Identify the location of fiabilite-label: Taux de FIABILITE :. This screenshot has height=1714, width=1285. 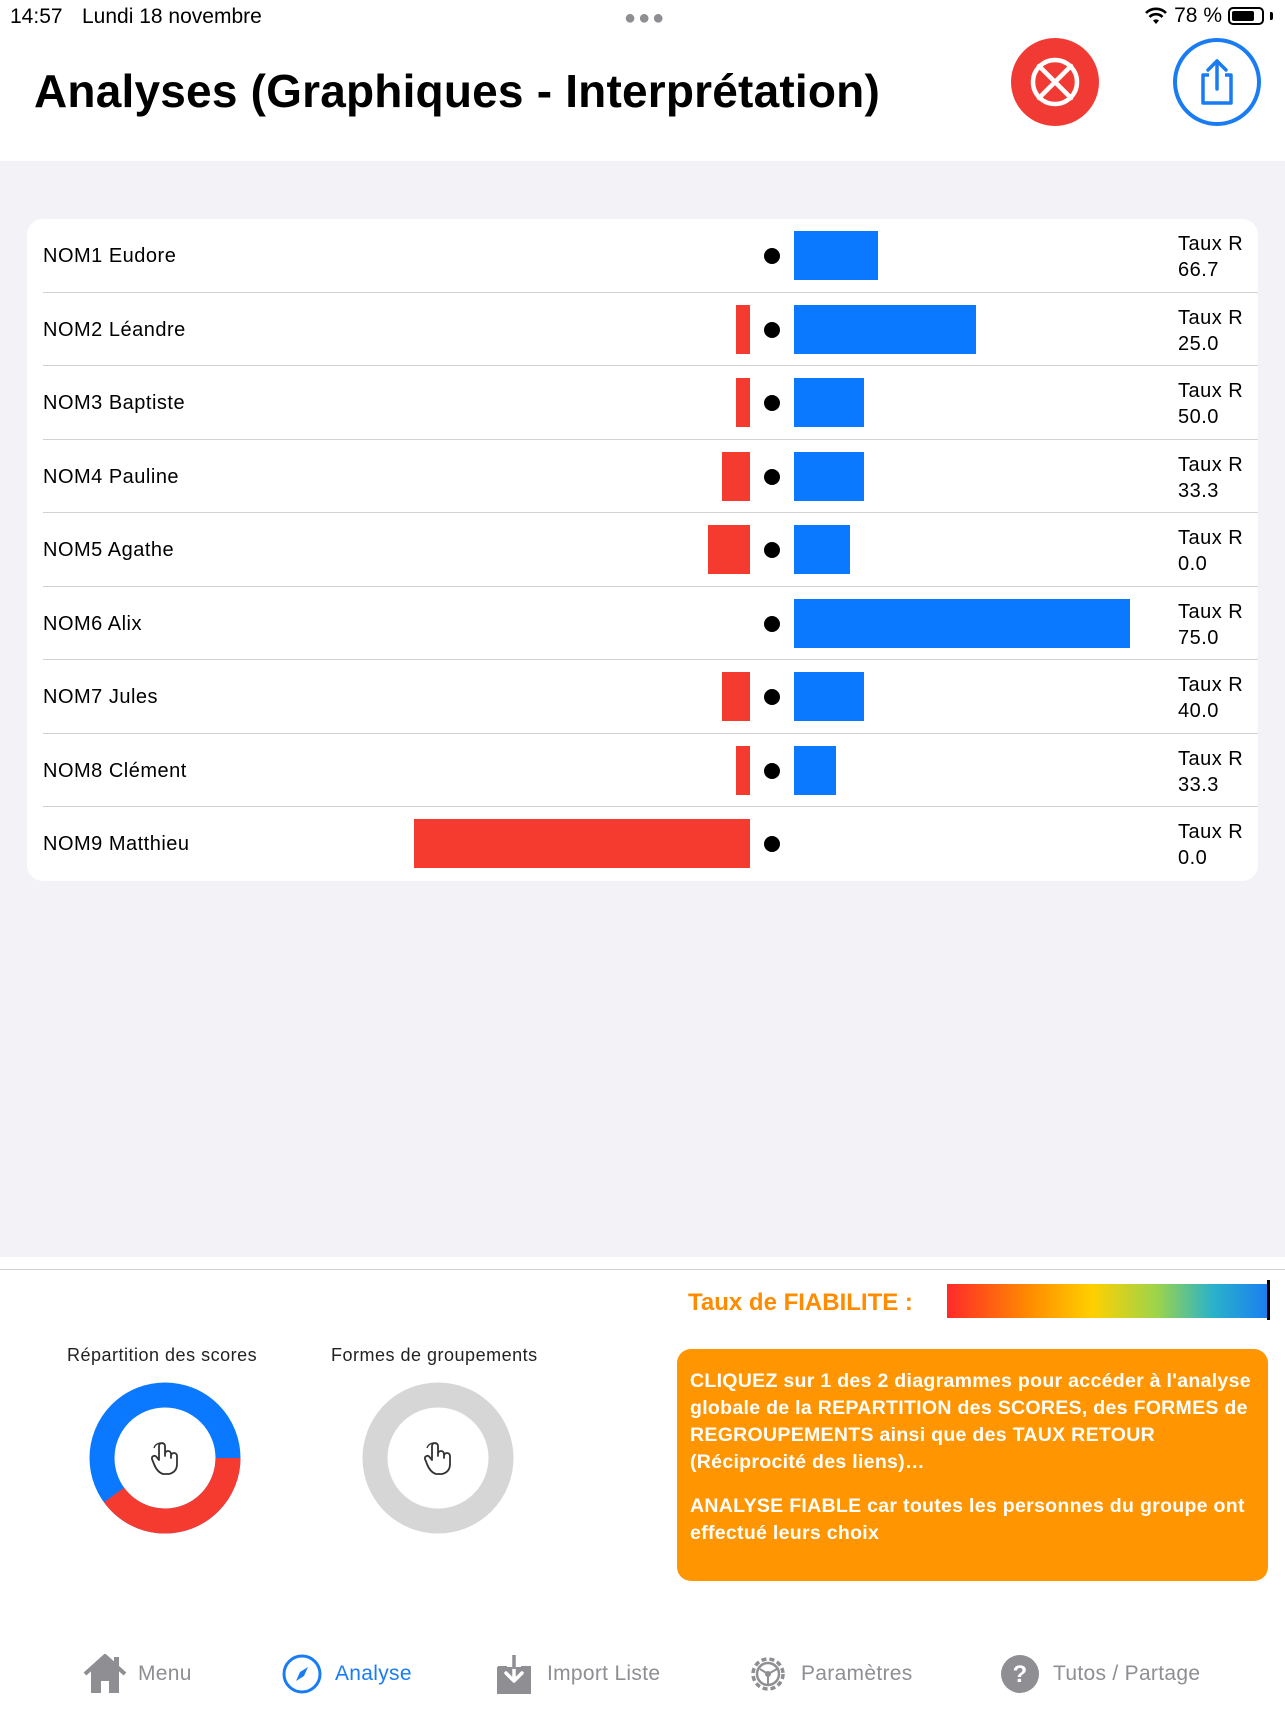
(800, 1302).